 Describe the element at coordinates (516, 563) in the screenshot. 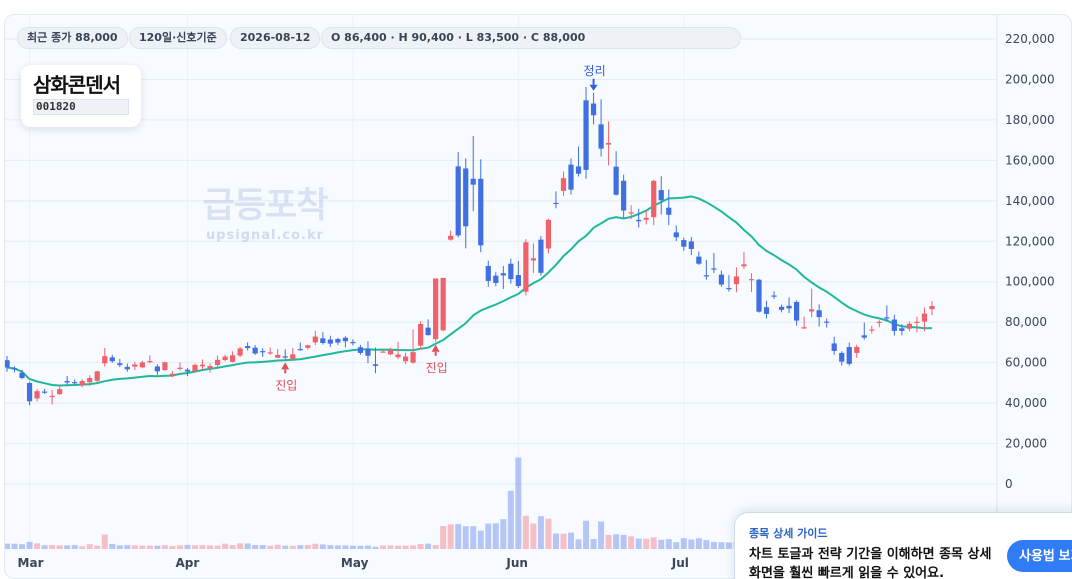

I see `x-tick-label: Jun` at that location.